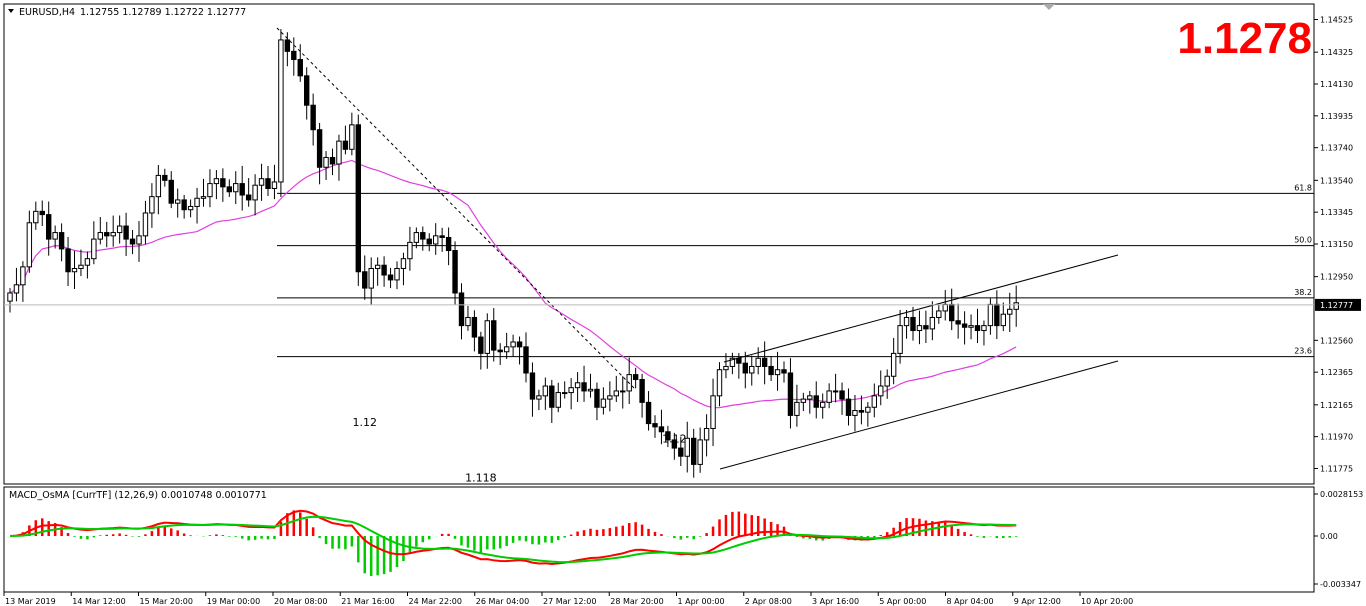 Image resolution: width=1366 pixels, height=606 pixels. Describe the element at coordinates (768, 601) in the screenshot. I see `time-tick-label: 2 Apr 08:00` at that location.